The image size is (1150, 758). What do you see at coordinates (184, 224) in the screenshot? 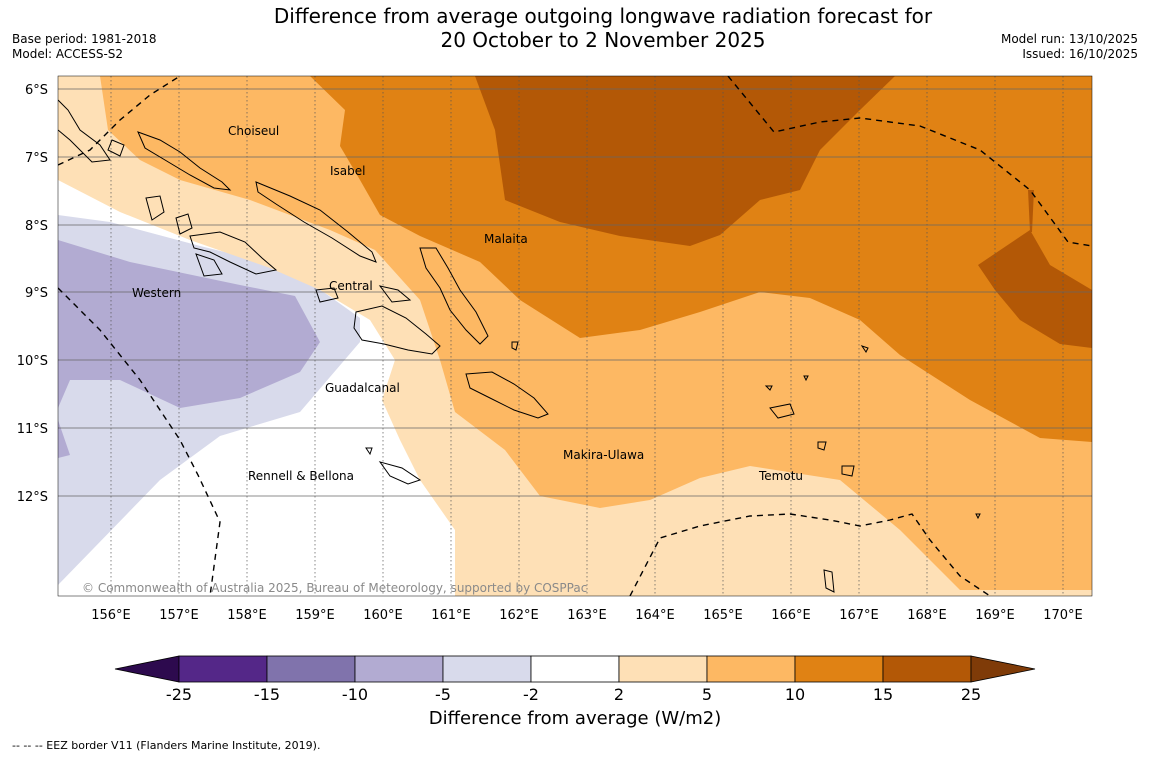
I see `island-kolombangara` at bounding box center [184, 224].